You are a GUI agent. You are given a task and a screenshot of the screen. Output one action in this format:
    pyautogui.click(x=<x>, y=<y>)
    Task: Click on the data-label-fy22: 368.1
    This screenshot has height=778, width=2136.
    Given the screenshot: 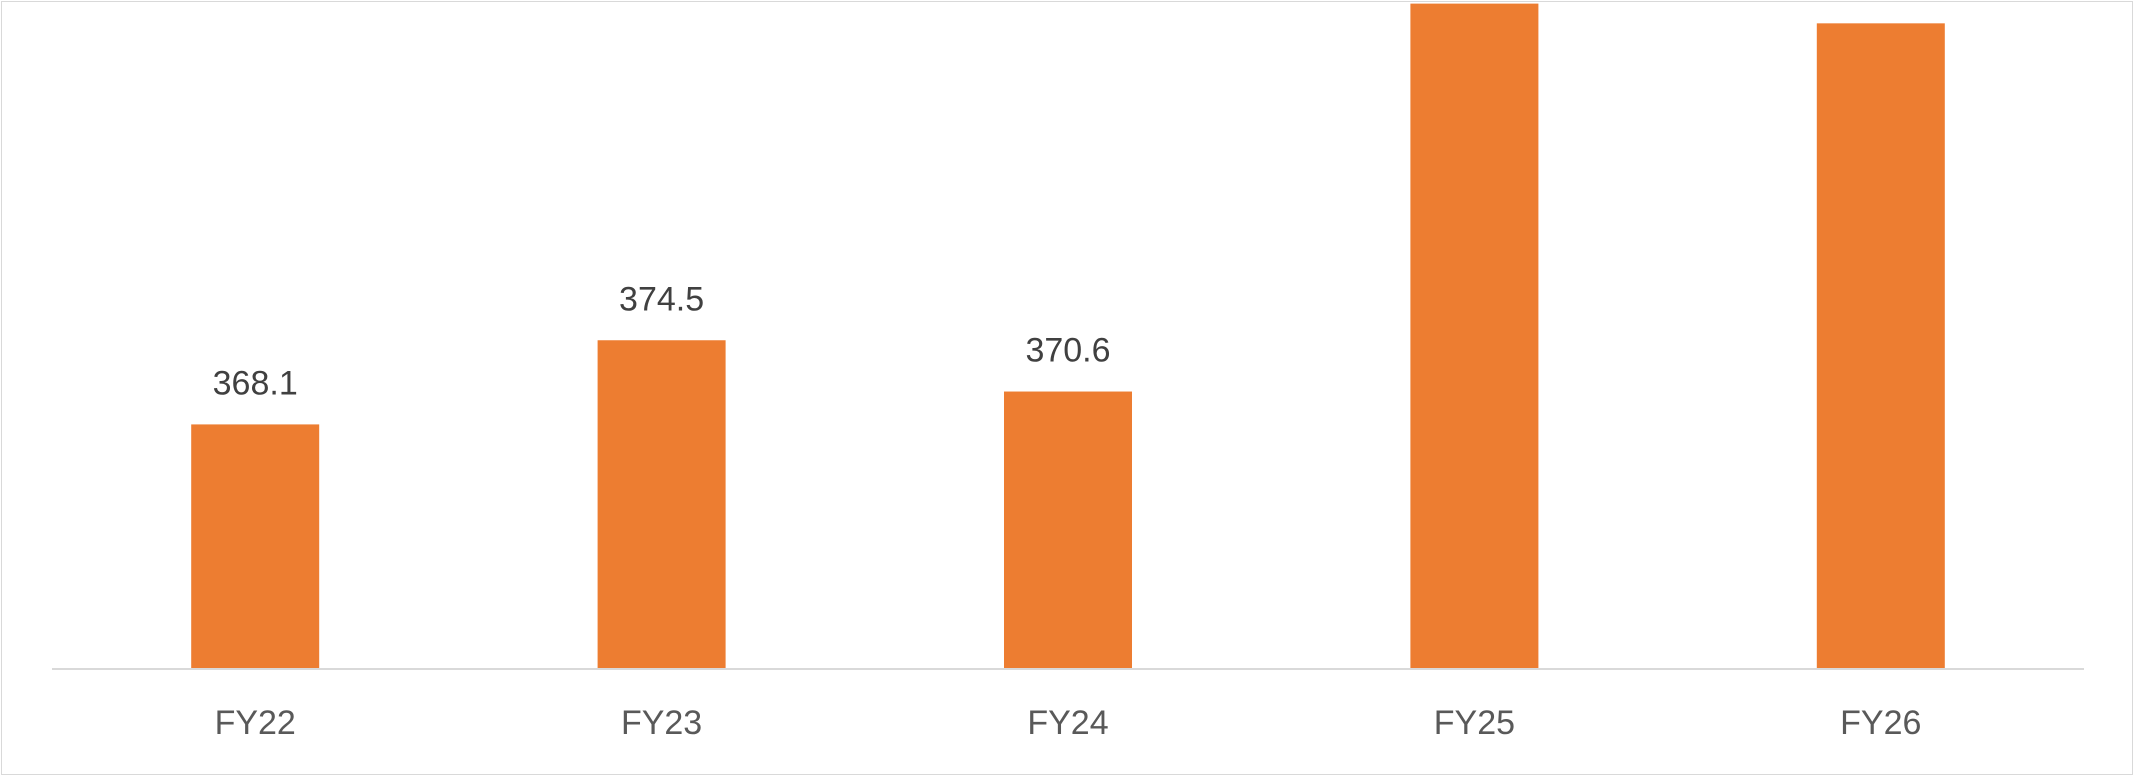 What is the action you would take?
    pyautogui.click(x=255, y=383)
    